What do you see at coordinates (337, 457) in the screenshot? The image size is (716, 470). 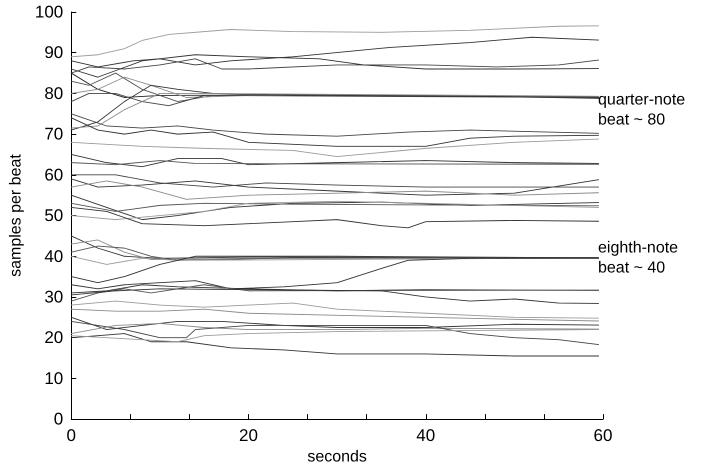 I see `x-axis-title: seconds` at bounding box center [337, 457].